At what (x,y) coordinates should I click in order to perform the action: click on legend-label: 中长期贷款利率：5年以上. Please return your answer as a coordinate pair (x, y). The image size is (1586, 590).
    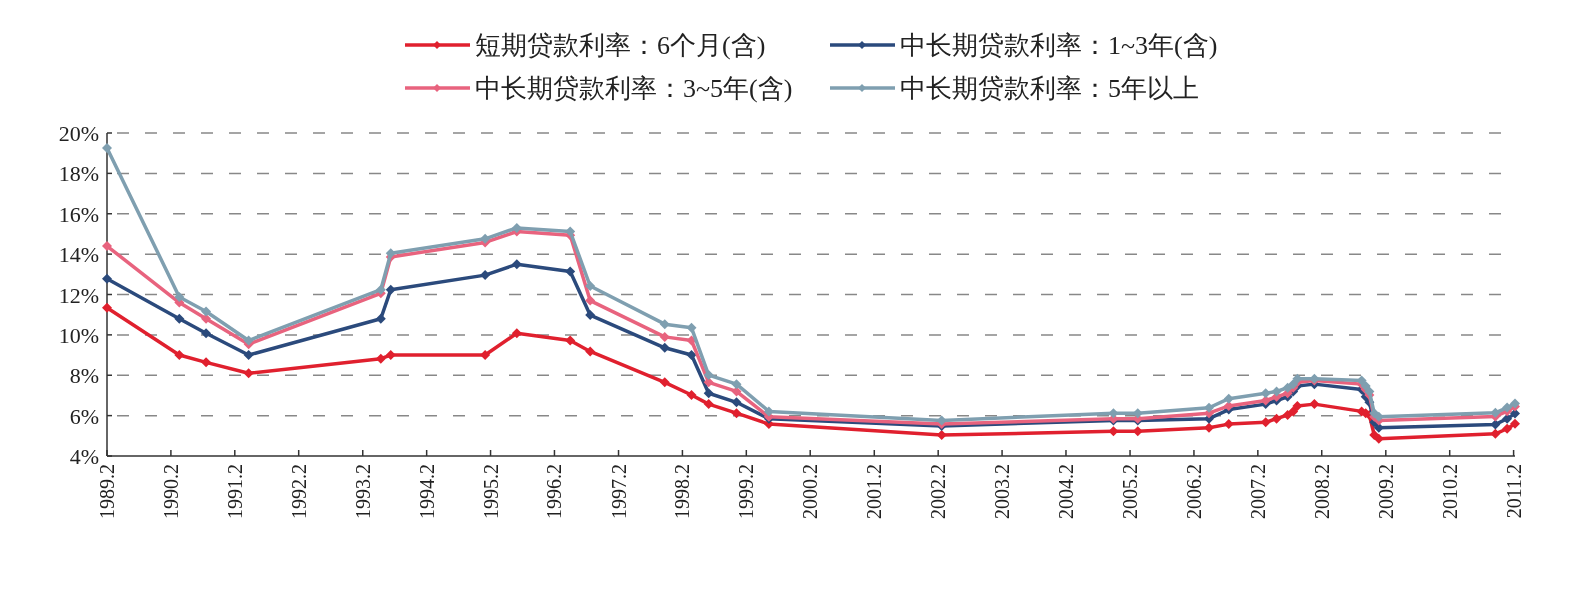
    Looking at the image, I should click on (1049, 88).